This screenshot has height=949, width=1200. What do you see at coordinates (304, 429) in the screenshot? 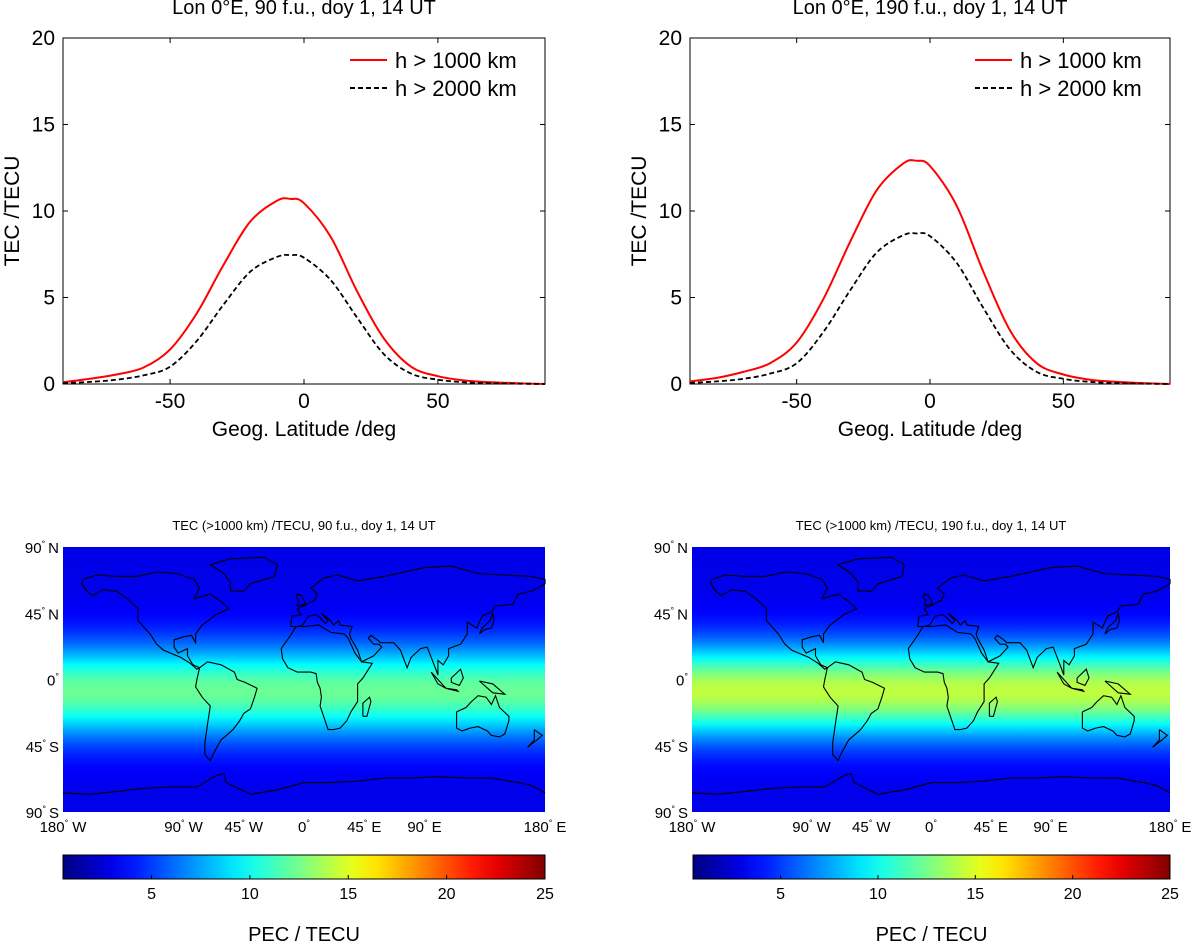
I see `x-axis-label: Geog. Latitude /deg` at bounding box center [304, 429].